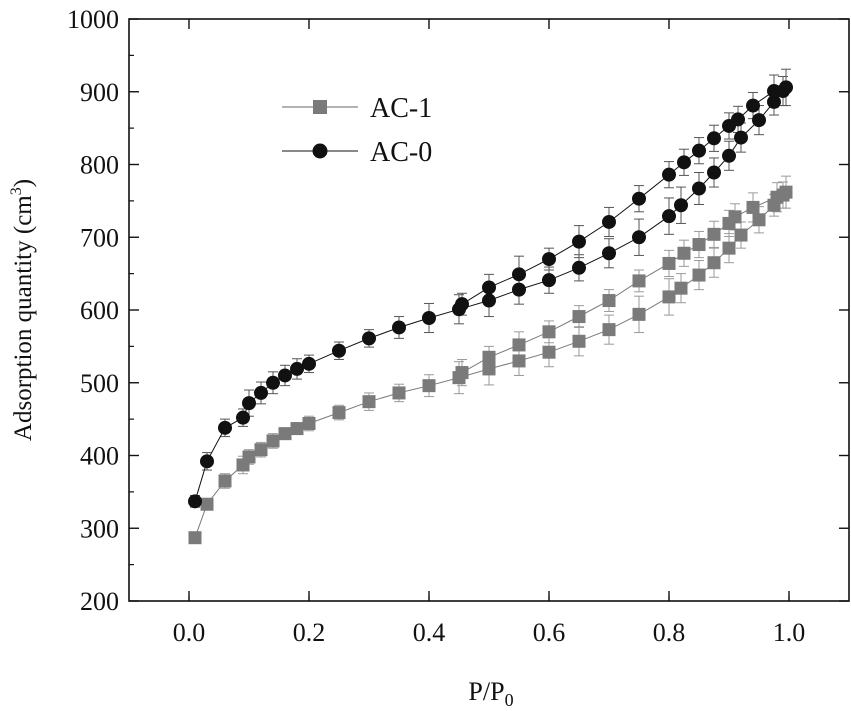  I want to click on y-tick-label: 500, so click(99, 383).